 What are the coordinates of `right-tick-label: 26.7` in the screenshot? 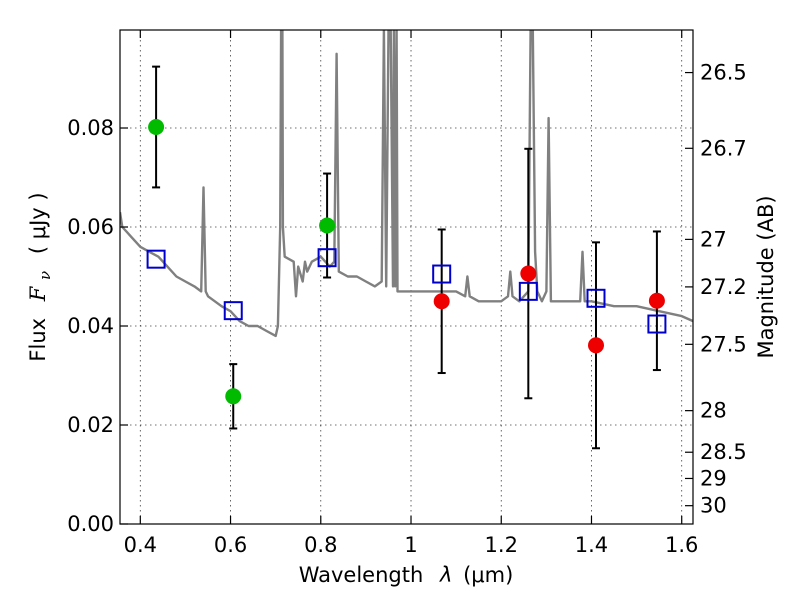 It's located at (723, 148).